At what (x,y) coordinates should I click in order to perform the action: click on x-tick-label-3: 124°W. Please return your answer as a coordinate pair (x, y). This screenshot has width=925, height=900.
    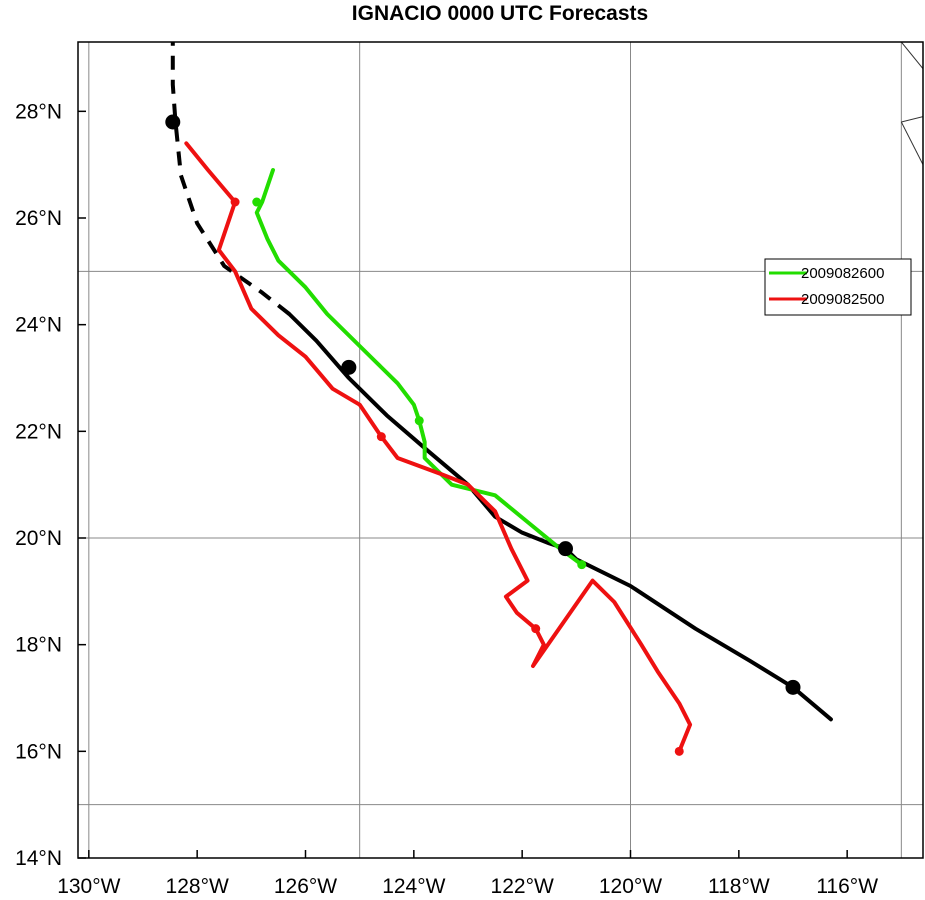
    Looking at the image, I should click on (413, 886).